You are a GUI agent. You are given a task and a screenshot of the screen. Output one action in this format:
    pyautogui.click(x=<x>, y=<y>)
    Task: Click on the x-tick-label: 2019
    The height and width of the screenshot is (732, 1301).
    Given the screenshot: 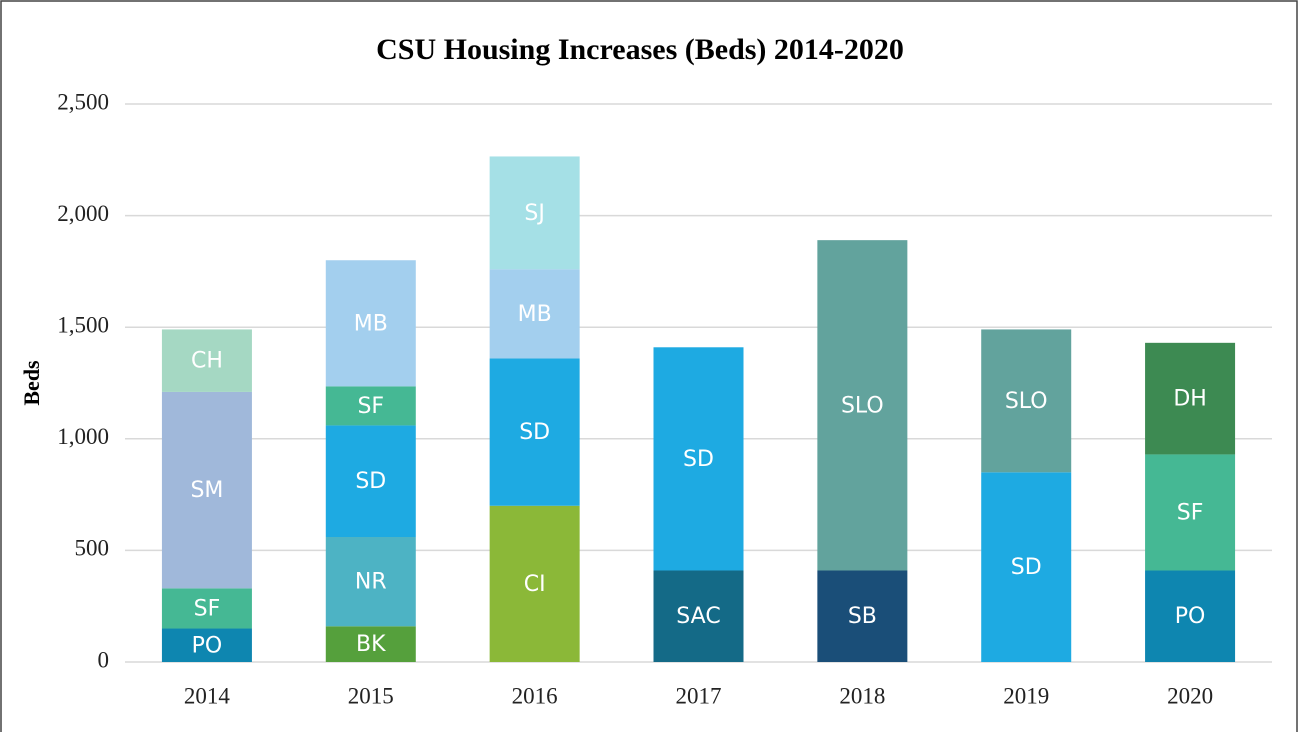 What is the action you would take?
    pyautogui.click(x=1026, y=695)
    